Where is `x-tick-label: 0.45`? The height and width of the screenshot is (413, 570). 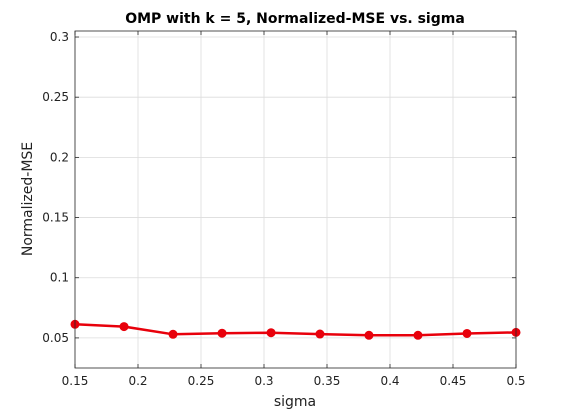
x-tick-label: 0.45 is located at coordinates (453, 381).